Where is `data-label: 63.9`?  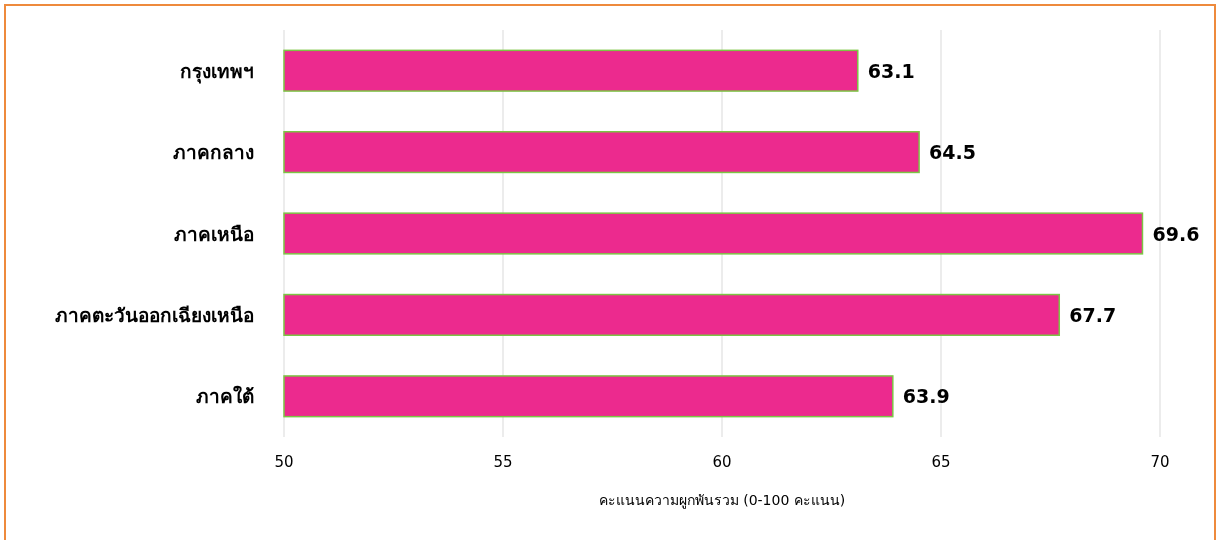
data-label: 63.9 is located at coordinates (926, 396).